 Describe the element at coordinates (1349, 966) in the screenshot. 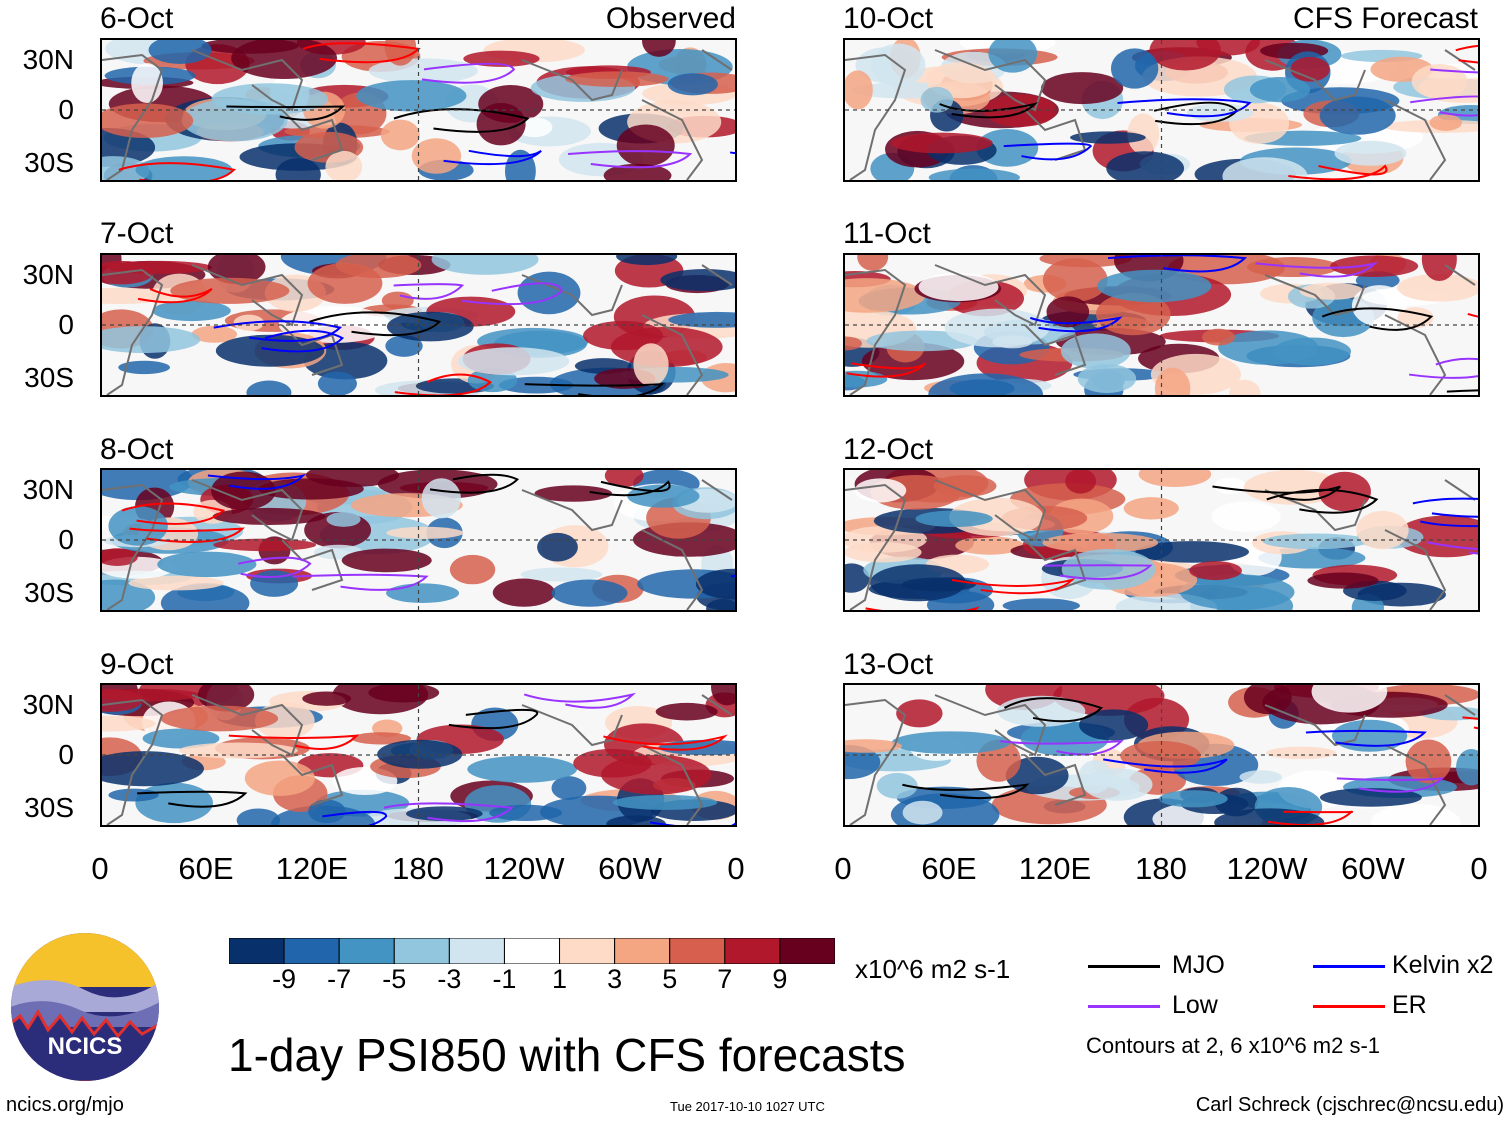

I see `legend-line-kelvin` at that location.